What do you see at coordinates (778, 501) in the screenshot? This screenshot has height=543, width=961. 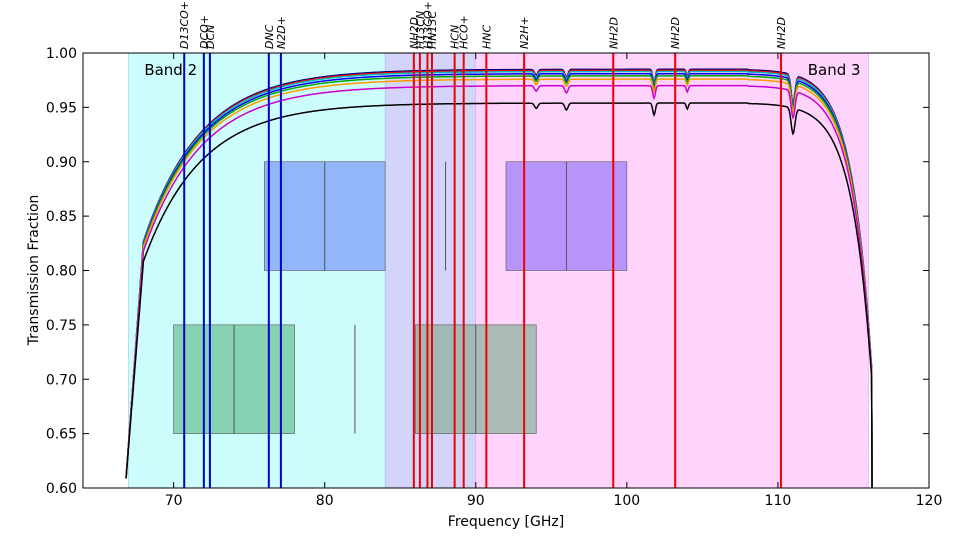 I see `x-tick-label: 110` at bounding box center [778, 501].